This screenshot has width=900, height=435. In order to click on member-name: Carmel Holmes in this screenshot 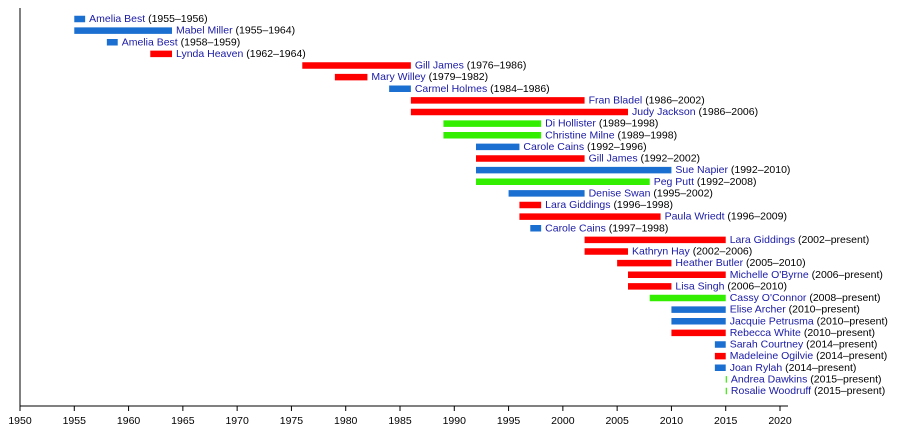, I will do `click(451, 89)`.